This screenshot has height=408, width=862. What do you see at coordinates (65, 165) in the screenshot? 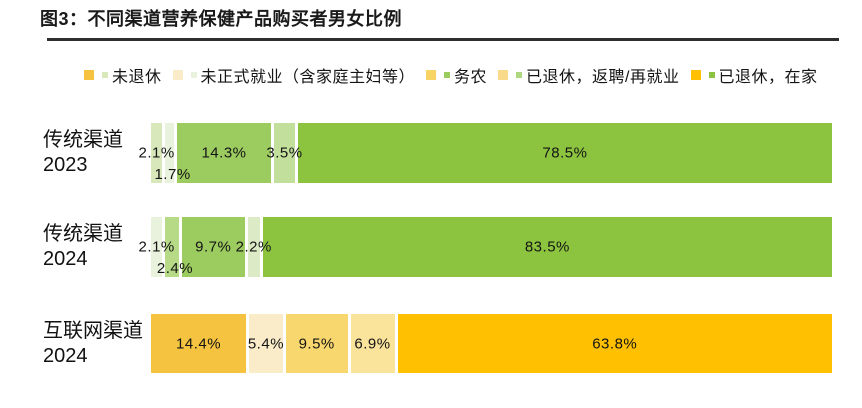
I see `category-year: 2023` at bounding box center [65, 165].